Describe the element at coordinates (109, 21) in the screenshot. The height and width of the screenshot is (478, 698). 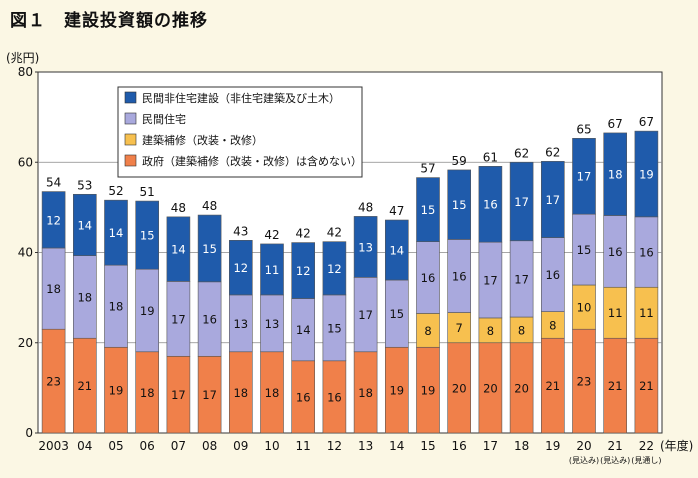
I see `chart-title: 図１ 建設投資額の推移` at that location.